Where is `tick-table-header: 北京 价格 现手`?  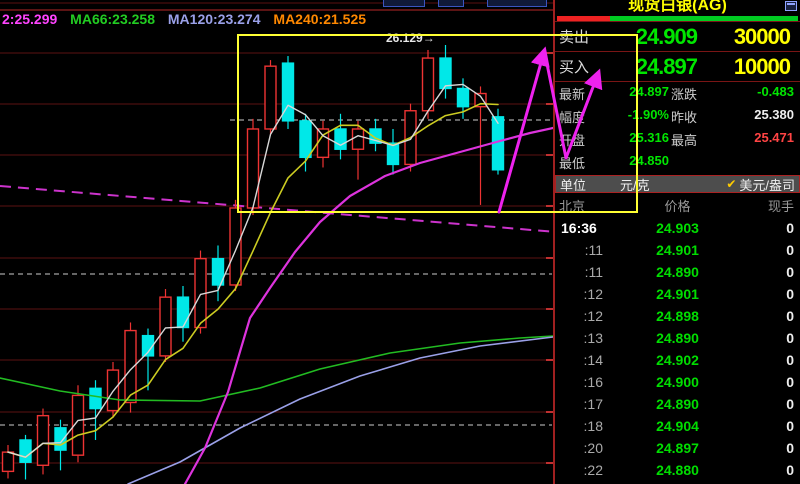 tick-table-header: 北京 价格 现手 is located at coordinates (677, 205).